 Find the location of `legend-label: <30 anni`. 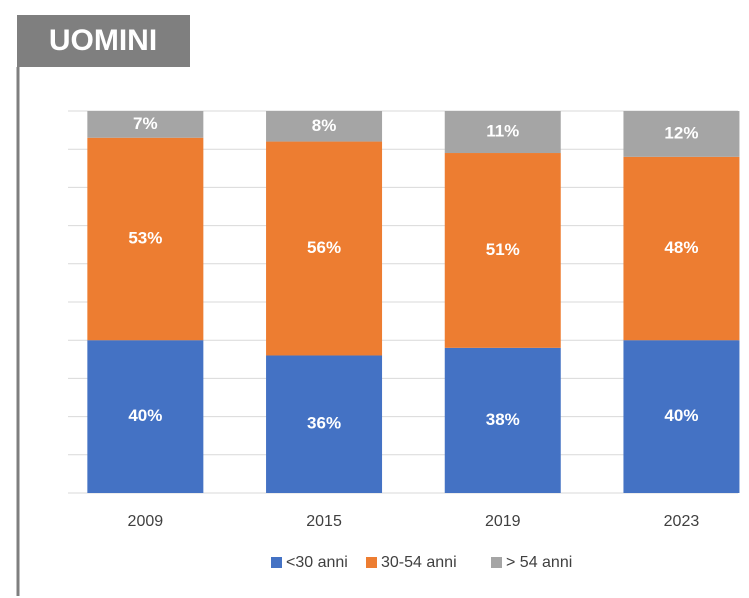

legend-label: <30 anni is located at coordinates (317, 562).